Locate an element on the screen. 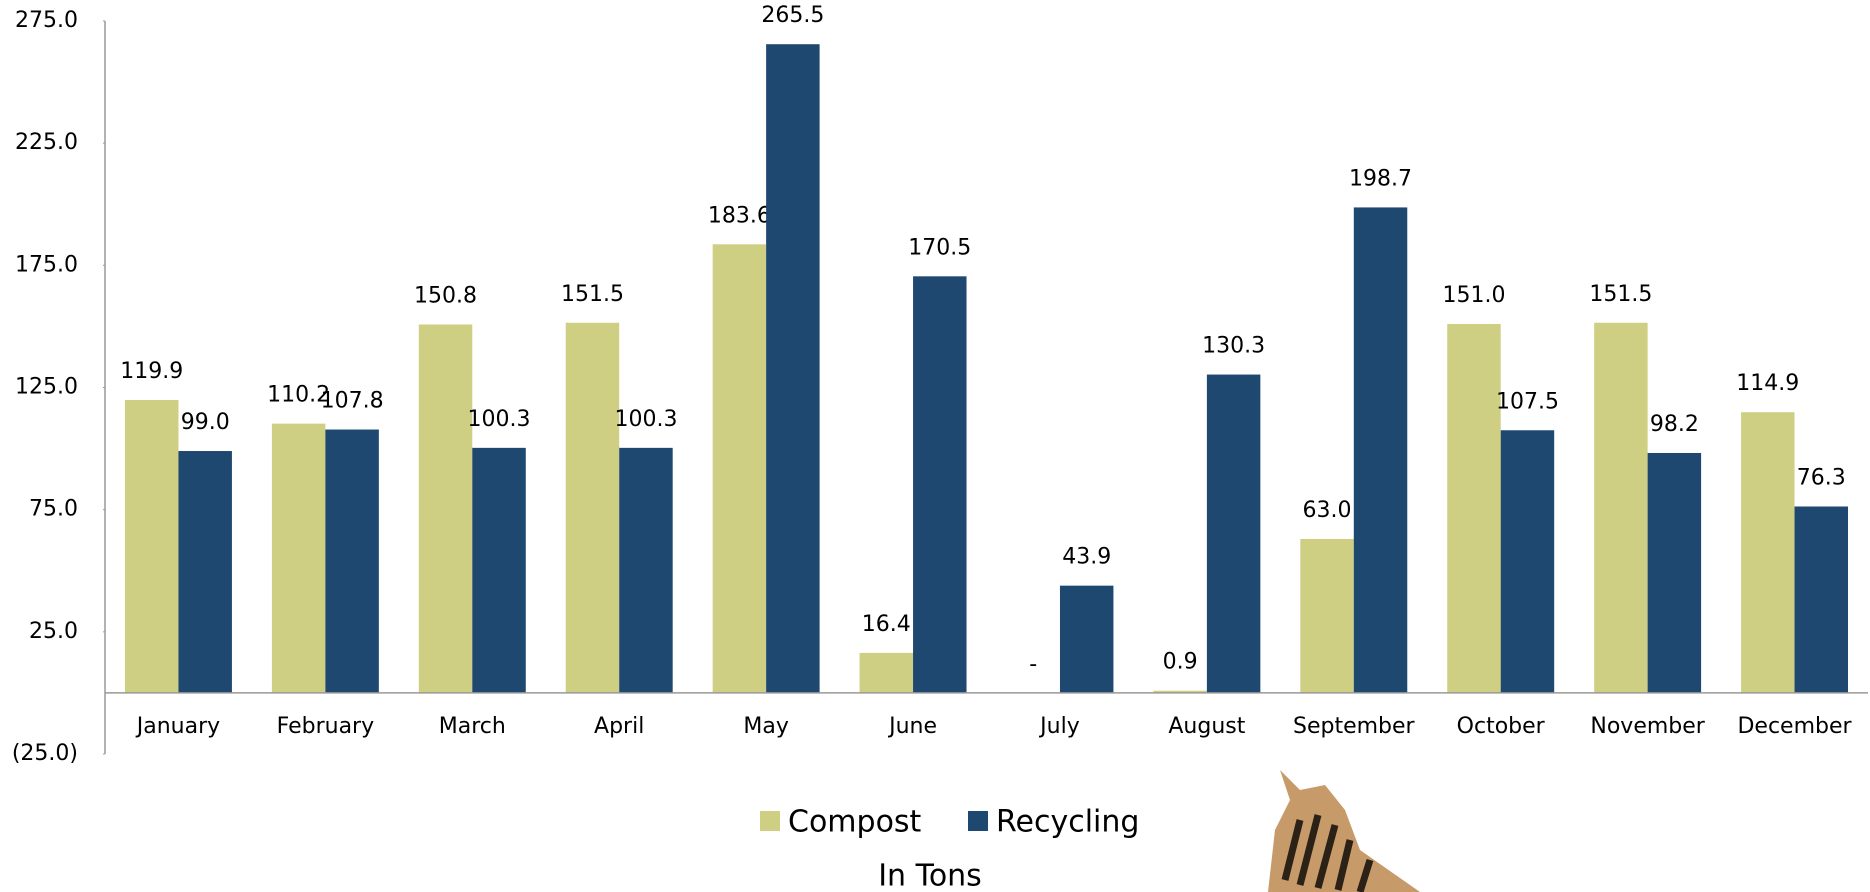 The width and height of the screenshot is (1870, 892). data-label: - is located at coordinates (1033, 664).